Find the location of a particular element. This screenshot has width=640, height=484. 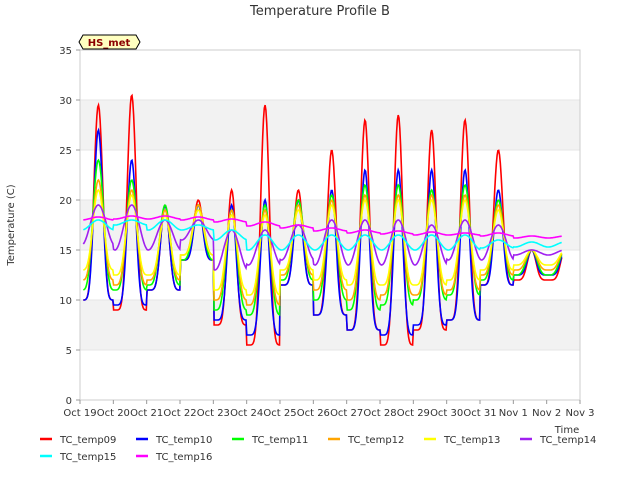

y-tick-label: 20 is located at coordinates (65, 201).